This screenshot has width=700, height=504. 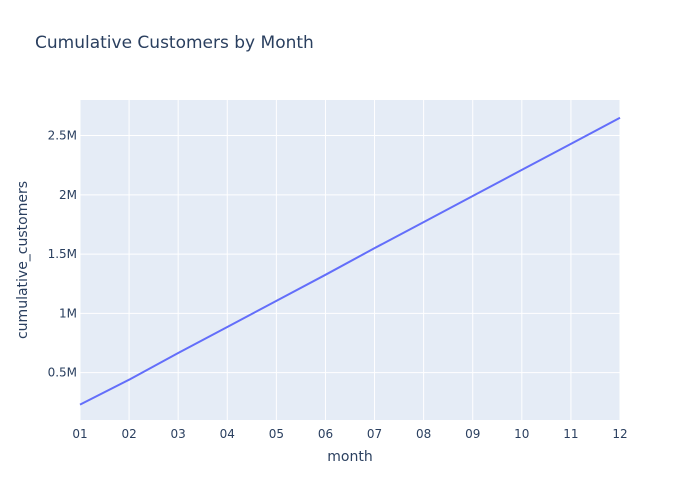 I want to click on x-axis-title: month, so click(x=349, y=457).